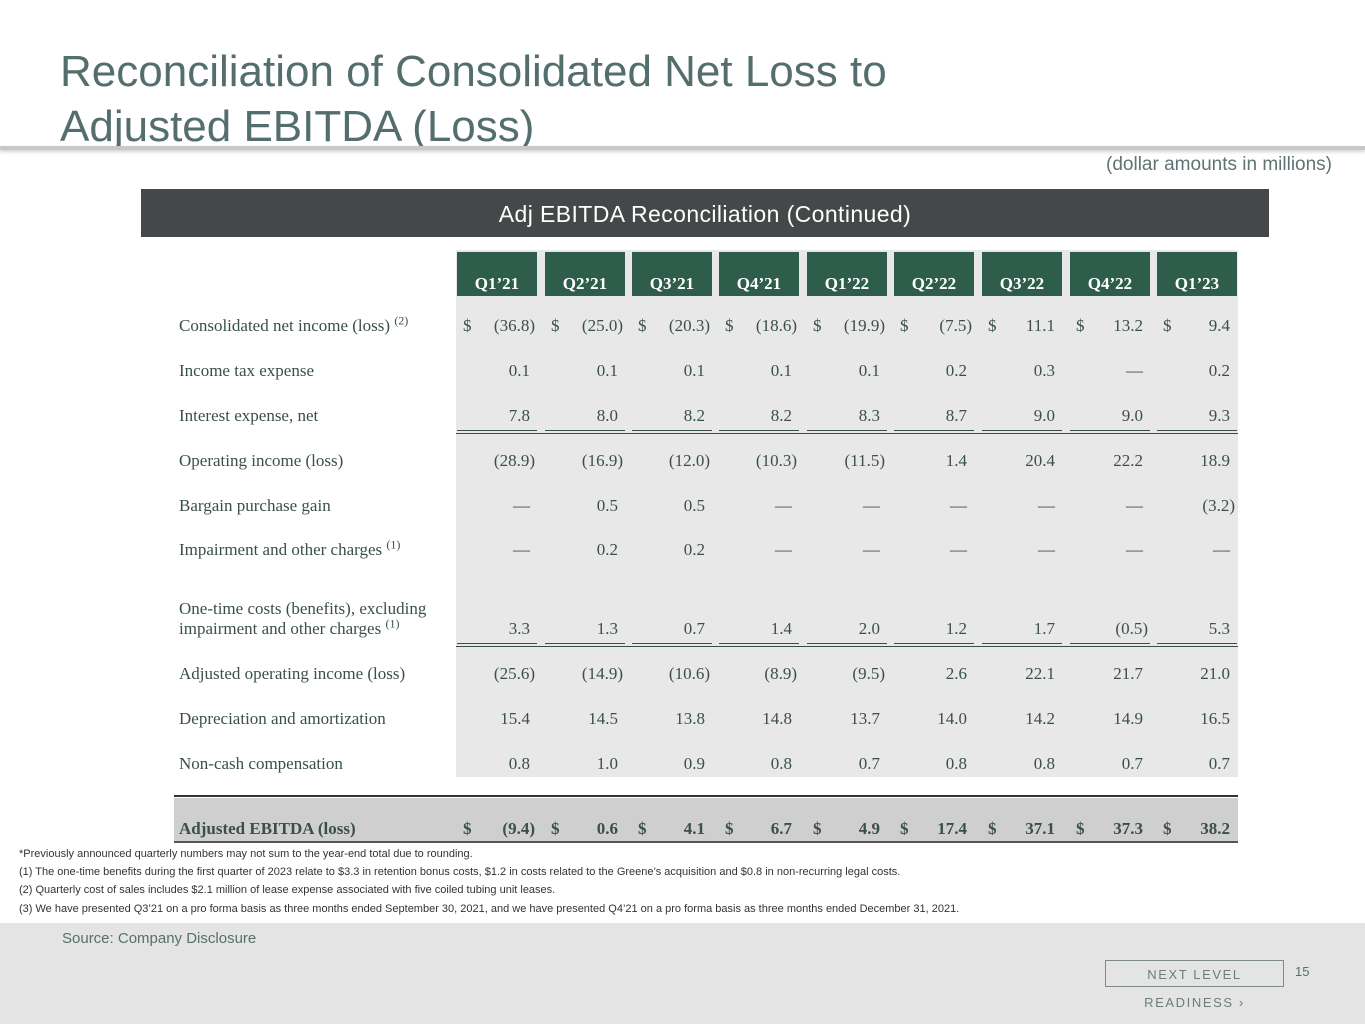  Describe the element at coordinates (705, 213) in the screenshot. I see `table-banner: Adj EBITDA Reconciliation (Continued)` at that location.